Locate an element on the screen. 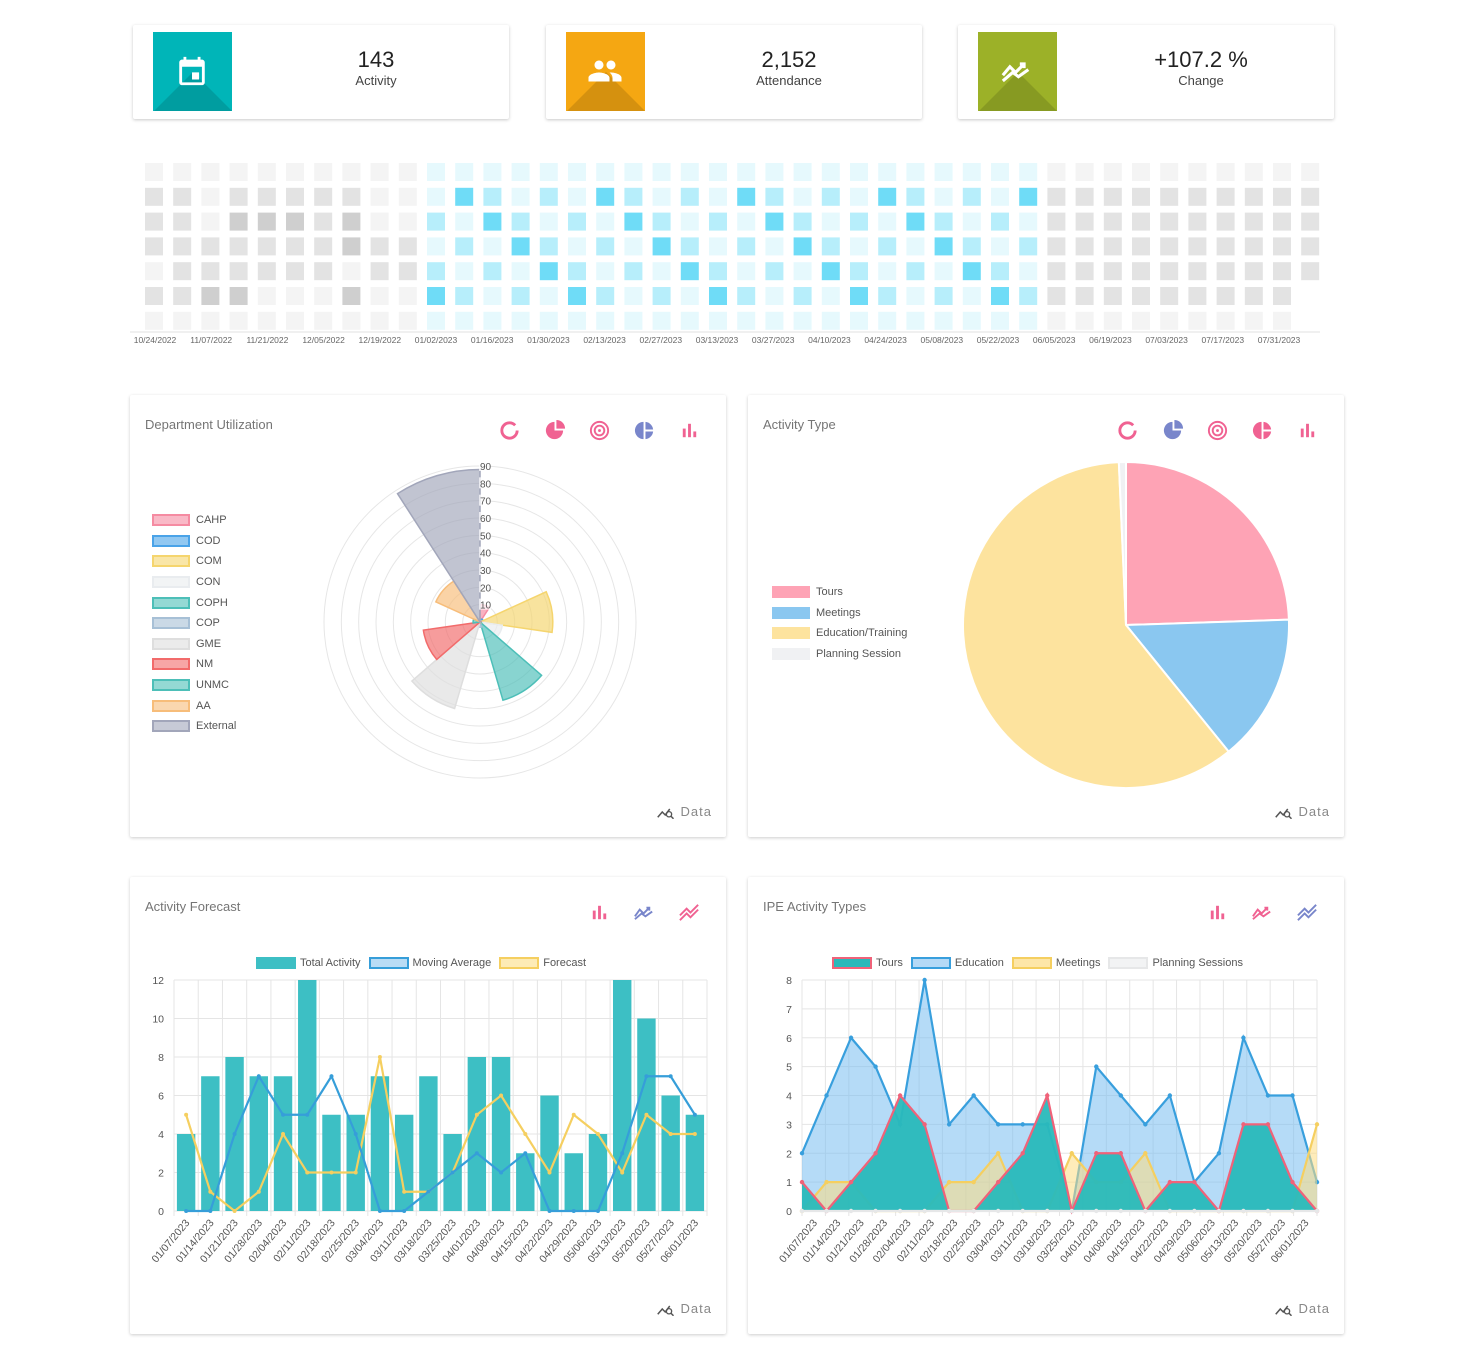 This screenshot has height=1355, width=1475. legend-item: Education/Training is located at coordinates (839, 633).